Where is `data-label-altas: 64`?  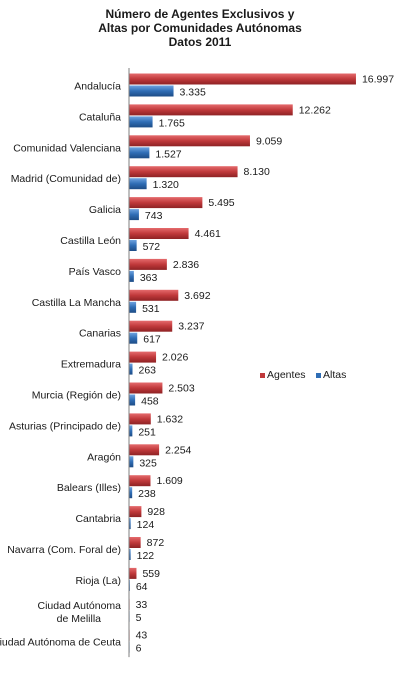
data-label-altas: 64 is located at coordinates (142, 587).